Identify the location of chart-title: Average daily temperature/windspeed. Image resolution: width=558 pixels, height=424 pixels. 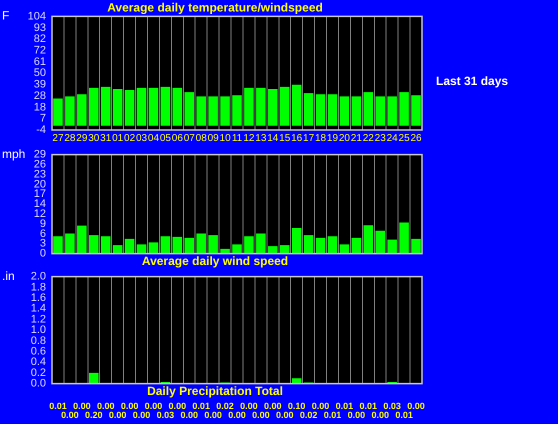
(215, 7).